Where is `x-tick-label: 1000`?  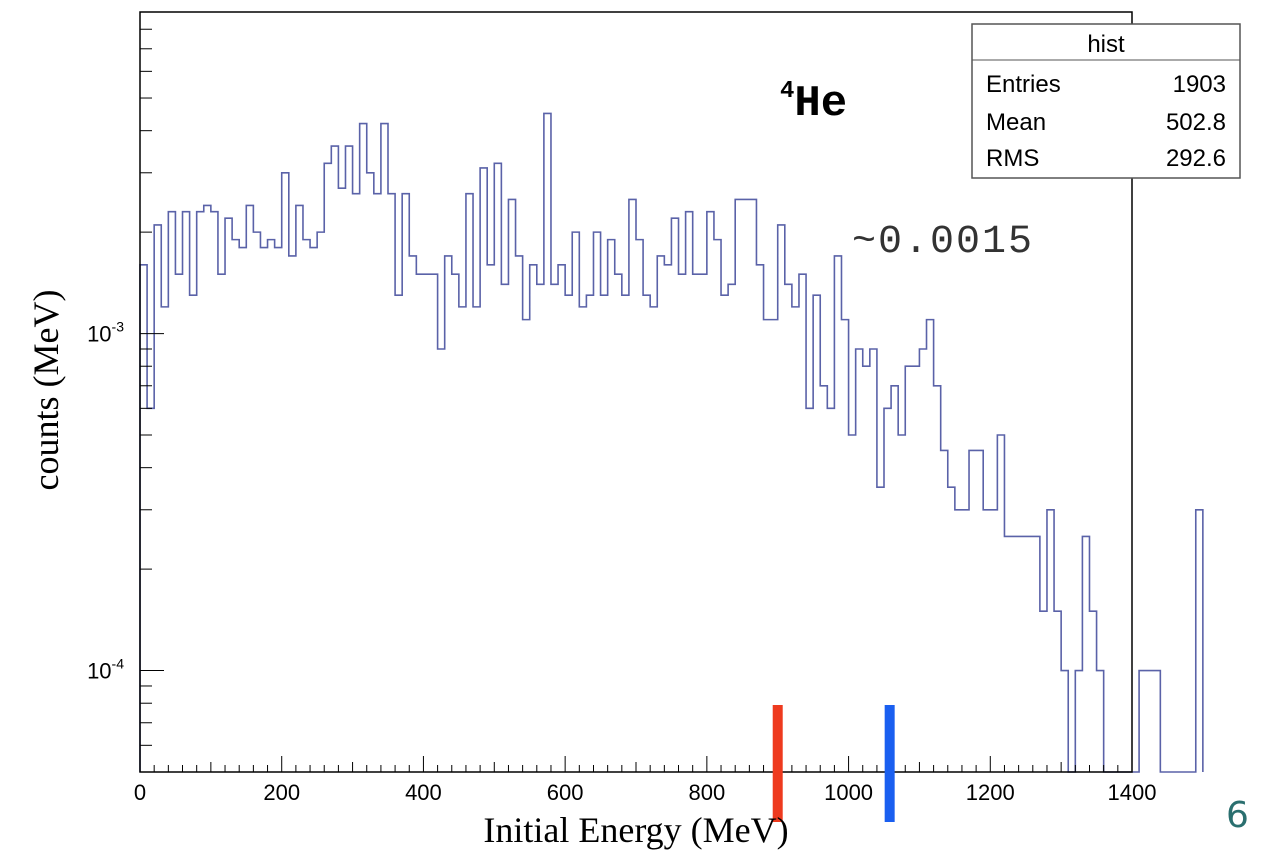
x-tick-label: 1000 is located at coordinates (848, 792).